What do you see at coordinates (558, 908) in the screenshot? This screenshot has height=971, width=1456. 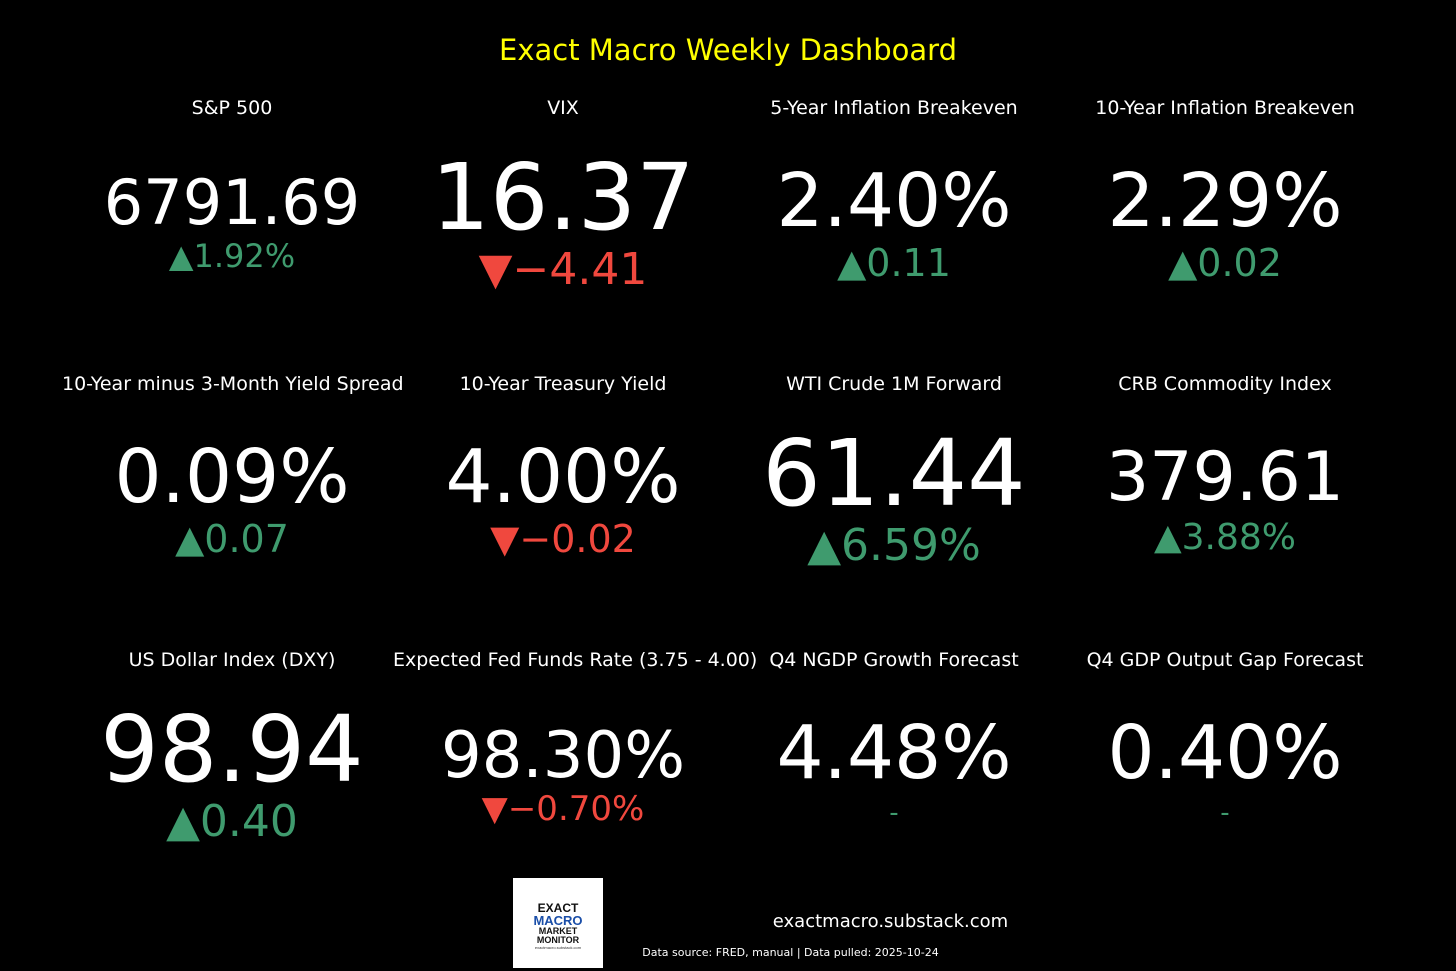 I see `logo-line-exact: EXACT` at bounding box center [558, 908].